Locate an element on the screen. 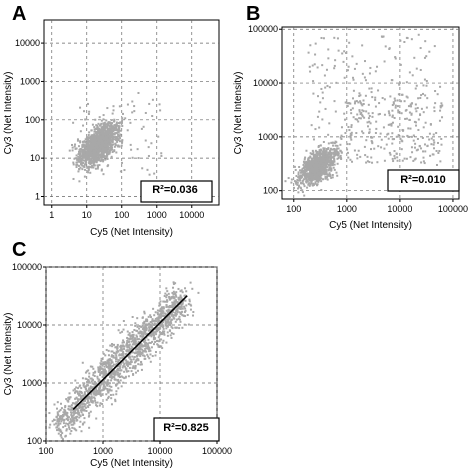 Image resolution: width=468 pixels, height=470 pixels. x-tick-label: 100 is located at coordinates (45, 451).